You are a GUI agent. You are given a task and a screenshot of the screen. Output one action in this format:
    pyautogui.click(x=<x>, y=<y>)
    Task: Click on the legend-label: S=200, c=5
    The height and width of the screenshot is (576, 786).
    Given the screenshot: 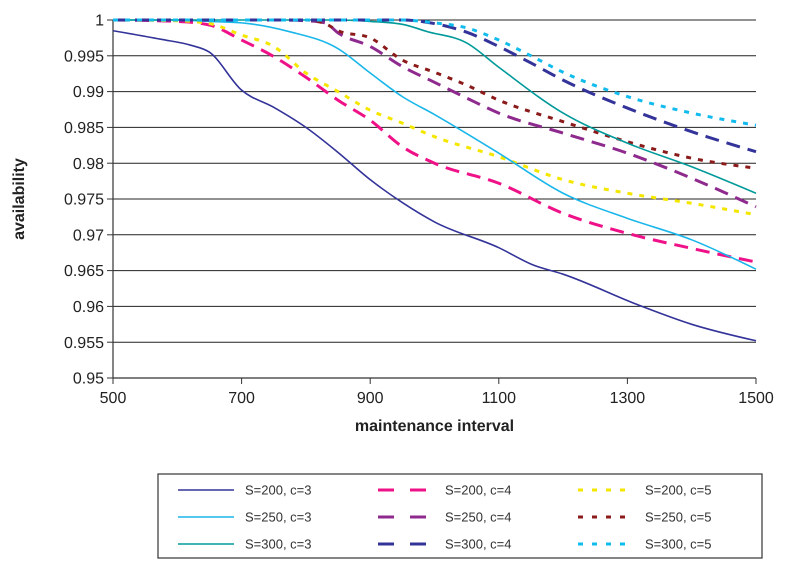 What is the action you would take?
    pyautogui.click(x=678, y=490)
    